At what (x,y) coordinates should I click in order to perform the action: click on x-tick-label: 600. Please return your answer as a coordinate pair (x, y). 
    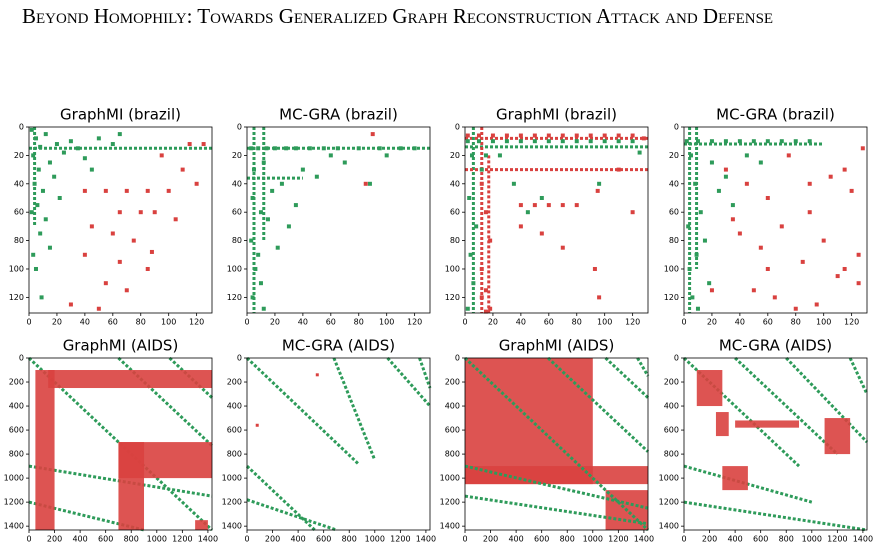
    Looking at the image, I should click on (541, 539).